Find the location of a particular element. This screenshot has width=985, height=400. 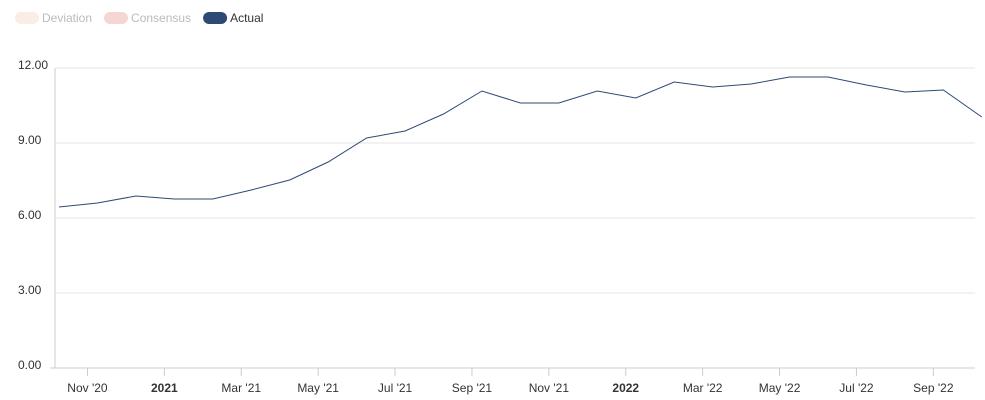

x-tick-label: 2022 is located at coordinates (625, 388).